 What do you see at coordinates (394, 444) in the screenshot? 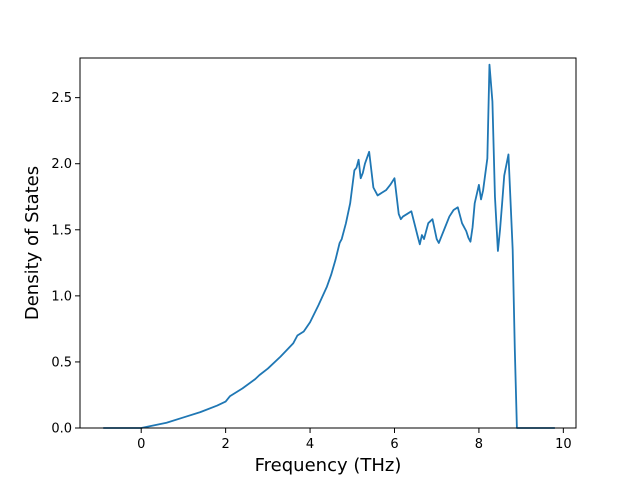
I see `x-tick-label: 6` at bounding box center [394, 444].